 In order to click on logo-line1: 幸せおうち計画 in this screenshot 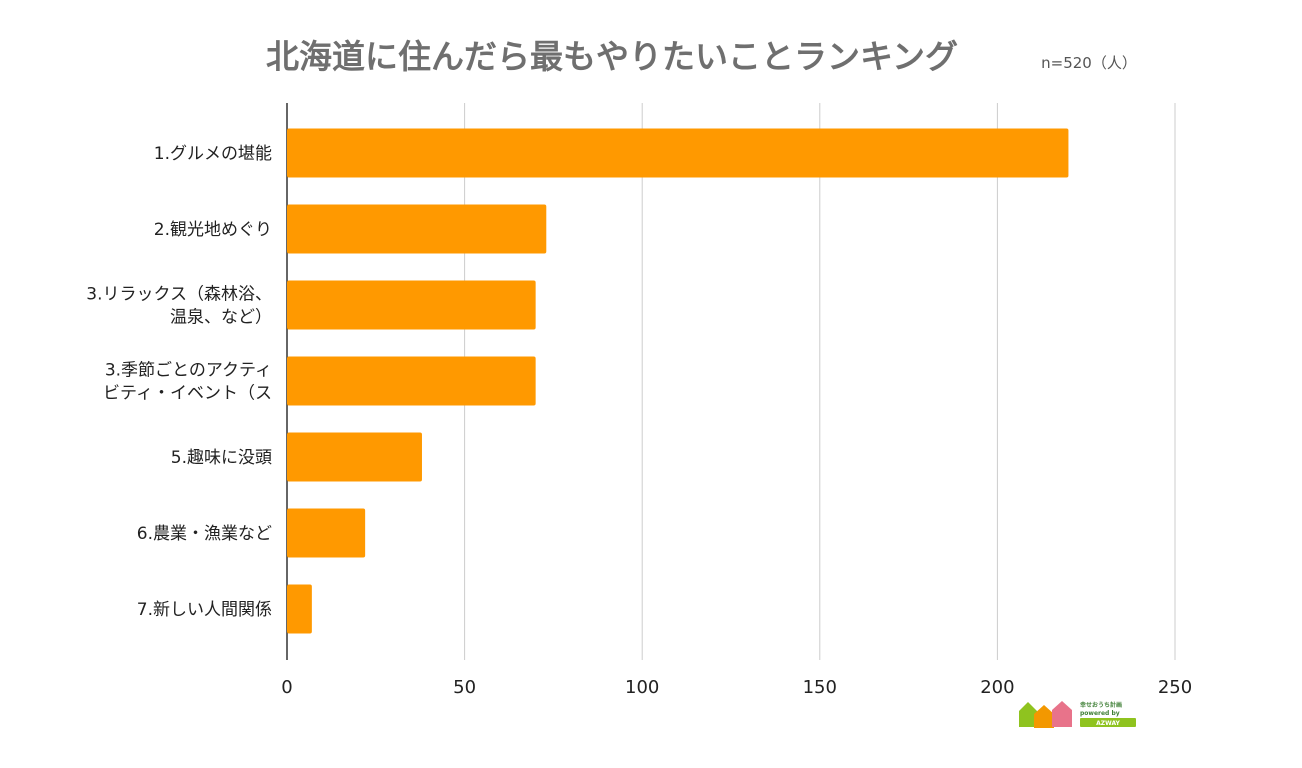, I will do `click(1101, 705)`.